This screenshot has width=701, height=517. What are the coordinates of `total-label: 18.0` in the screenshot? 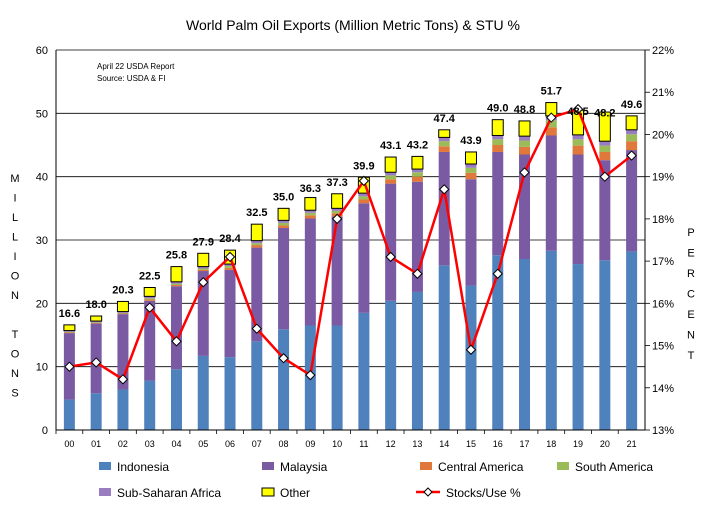 It's located at (95, 305).